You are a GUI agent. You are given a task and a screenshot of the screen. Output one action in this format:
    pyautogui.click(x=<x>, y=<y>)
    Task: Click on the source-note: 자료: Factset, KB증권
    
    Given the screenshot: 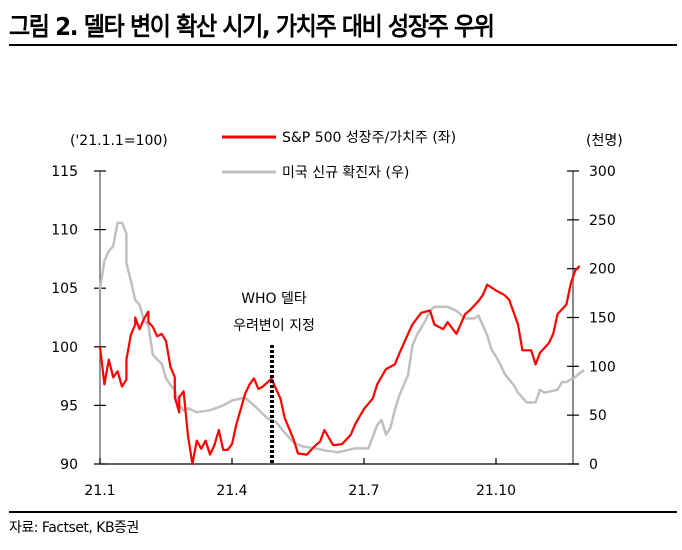 What is the action you would take?
    pyautogui.click(x=74, y=528)
    